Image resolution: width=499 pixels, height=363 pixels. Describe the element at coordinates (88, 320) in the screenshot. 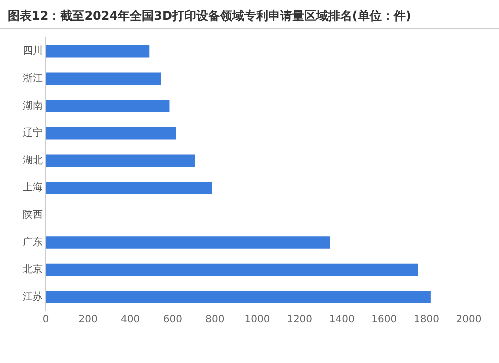

I see `x-tick-label: 200` at that location.